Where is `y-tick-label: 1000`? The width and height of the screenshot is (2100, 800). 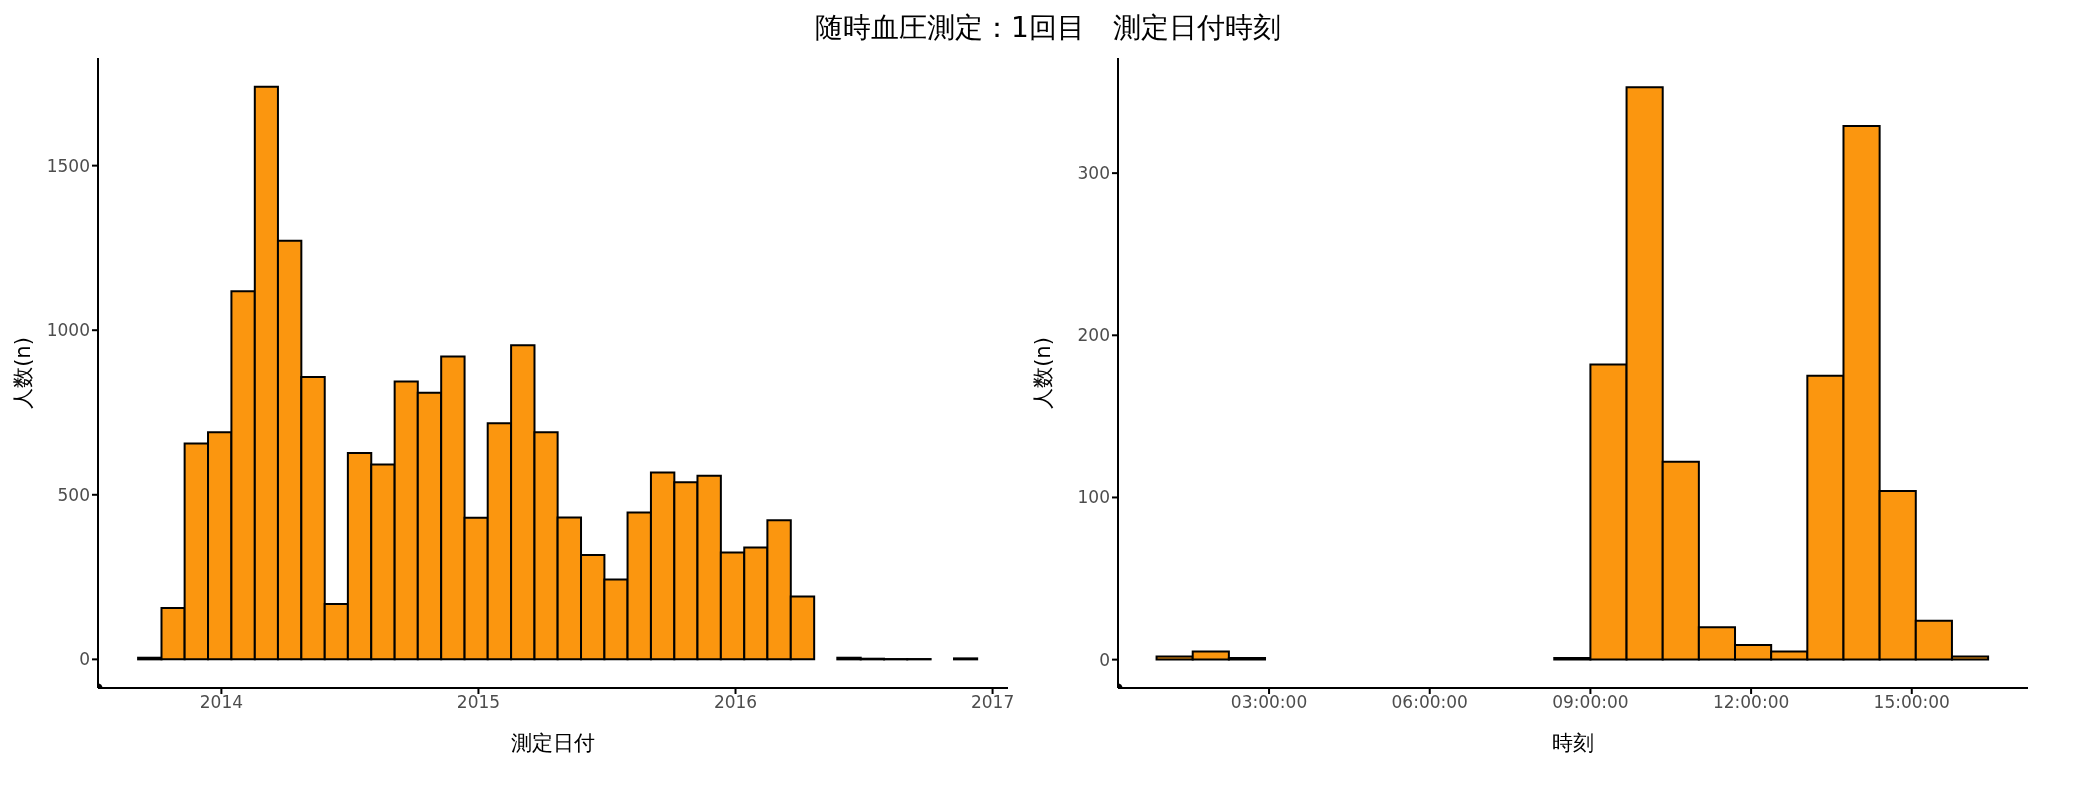 y-tick-label: 1000 is located at coordinates (68, 330).